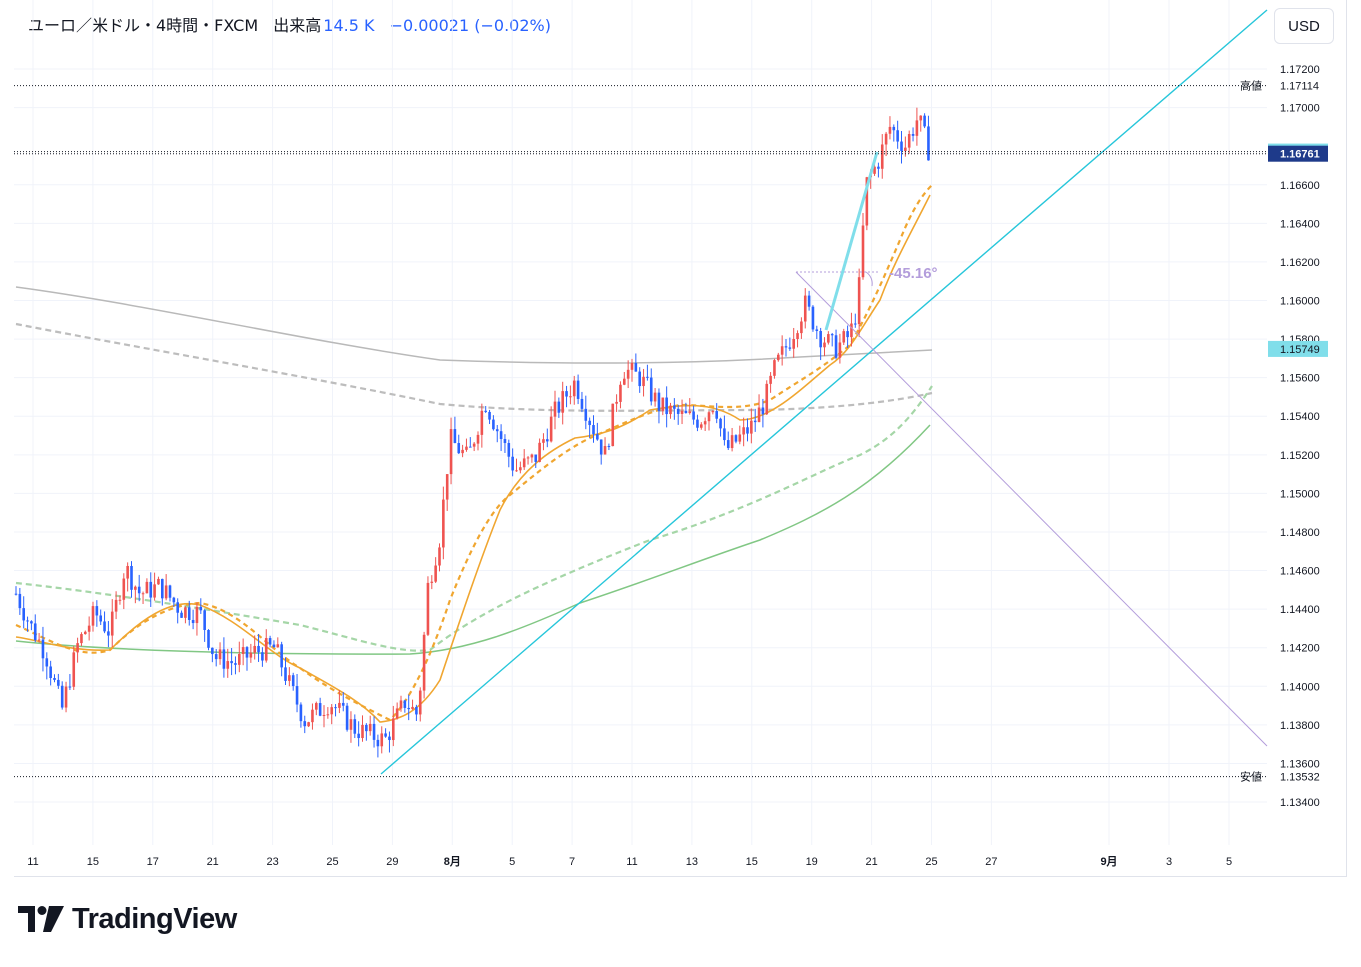  I want to click on price-tick-label: 1.17200, so click(1300, 70).